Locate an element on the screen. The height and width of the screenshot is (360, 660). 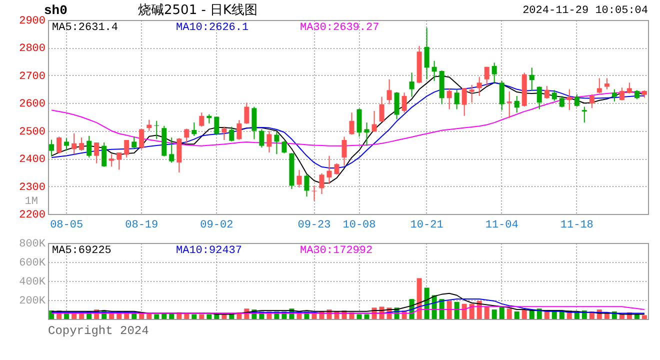
x-tick-label: 10-08 is located at coordinates (359, 226).